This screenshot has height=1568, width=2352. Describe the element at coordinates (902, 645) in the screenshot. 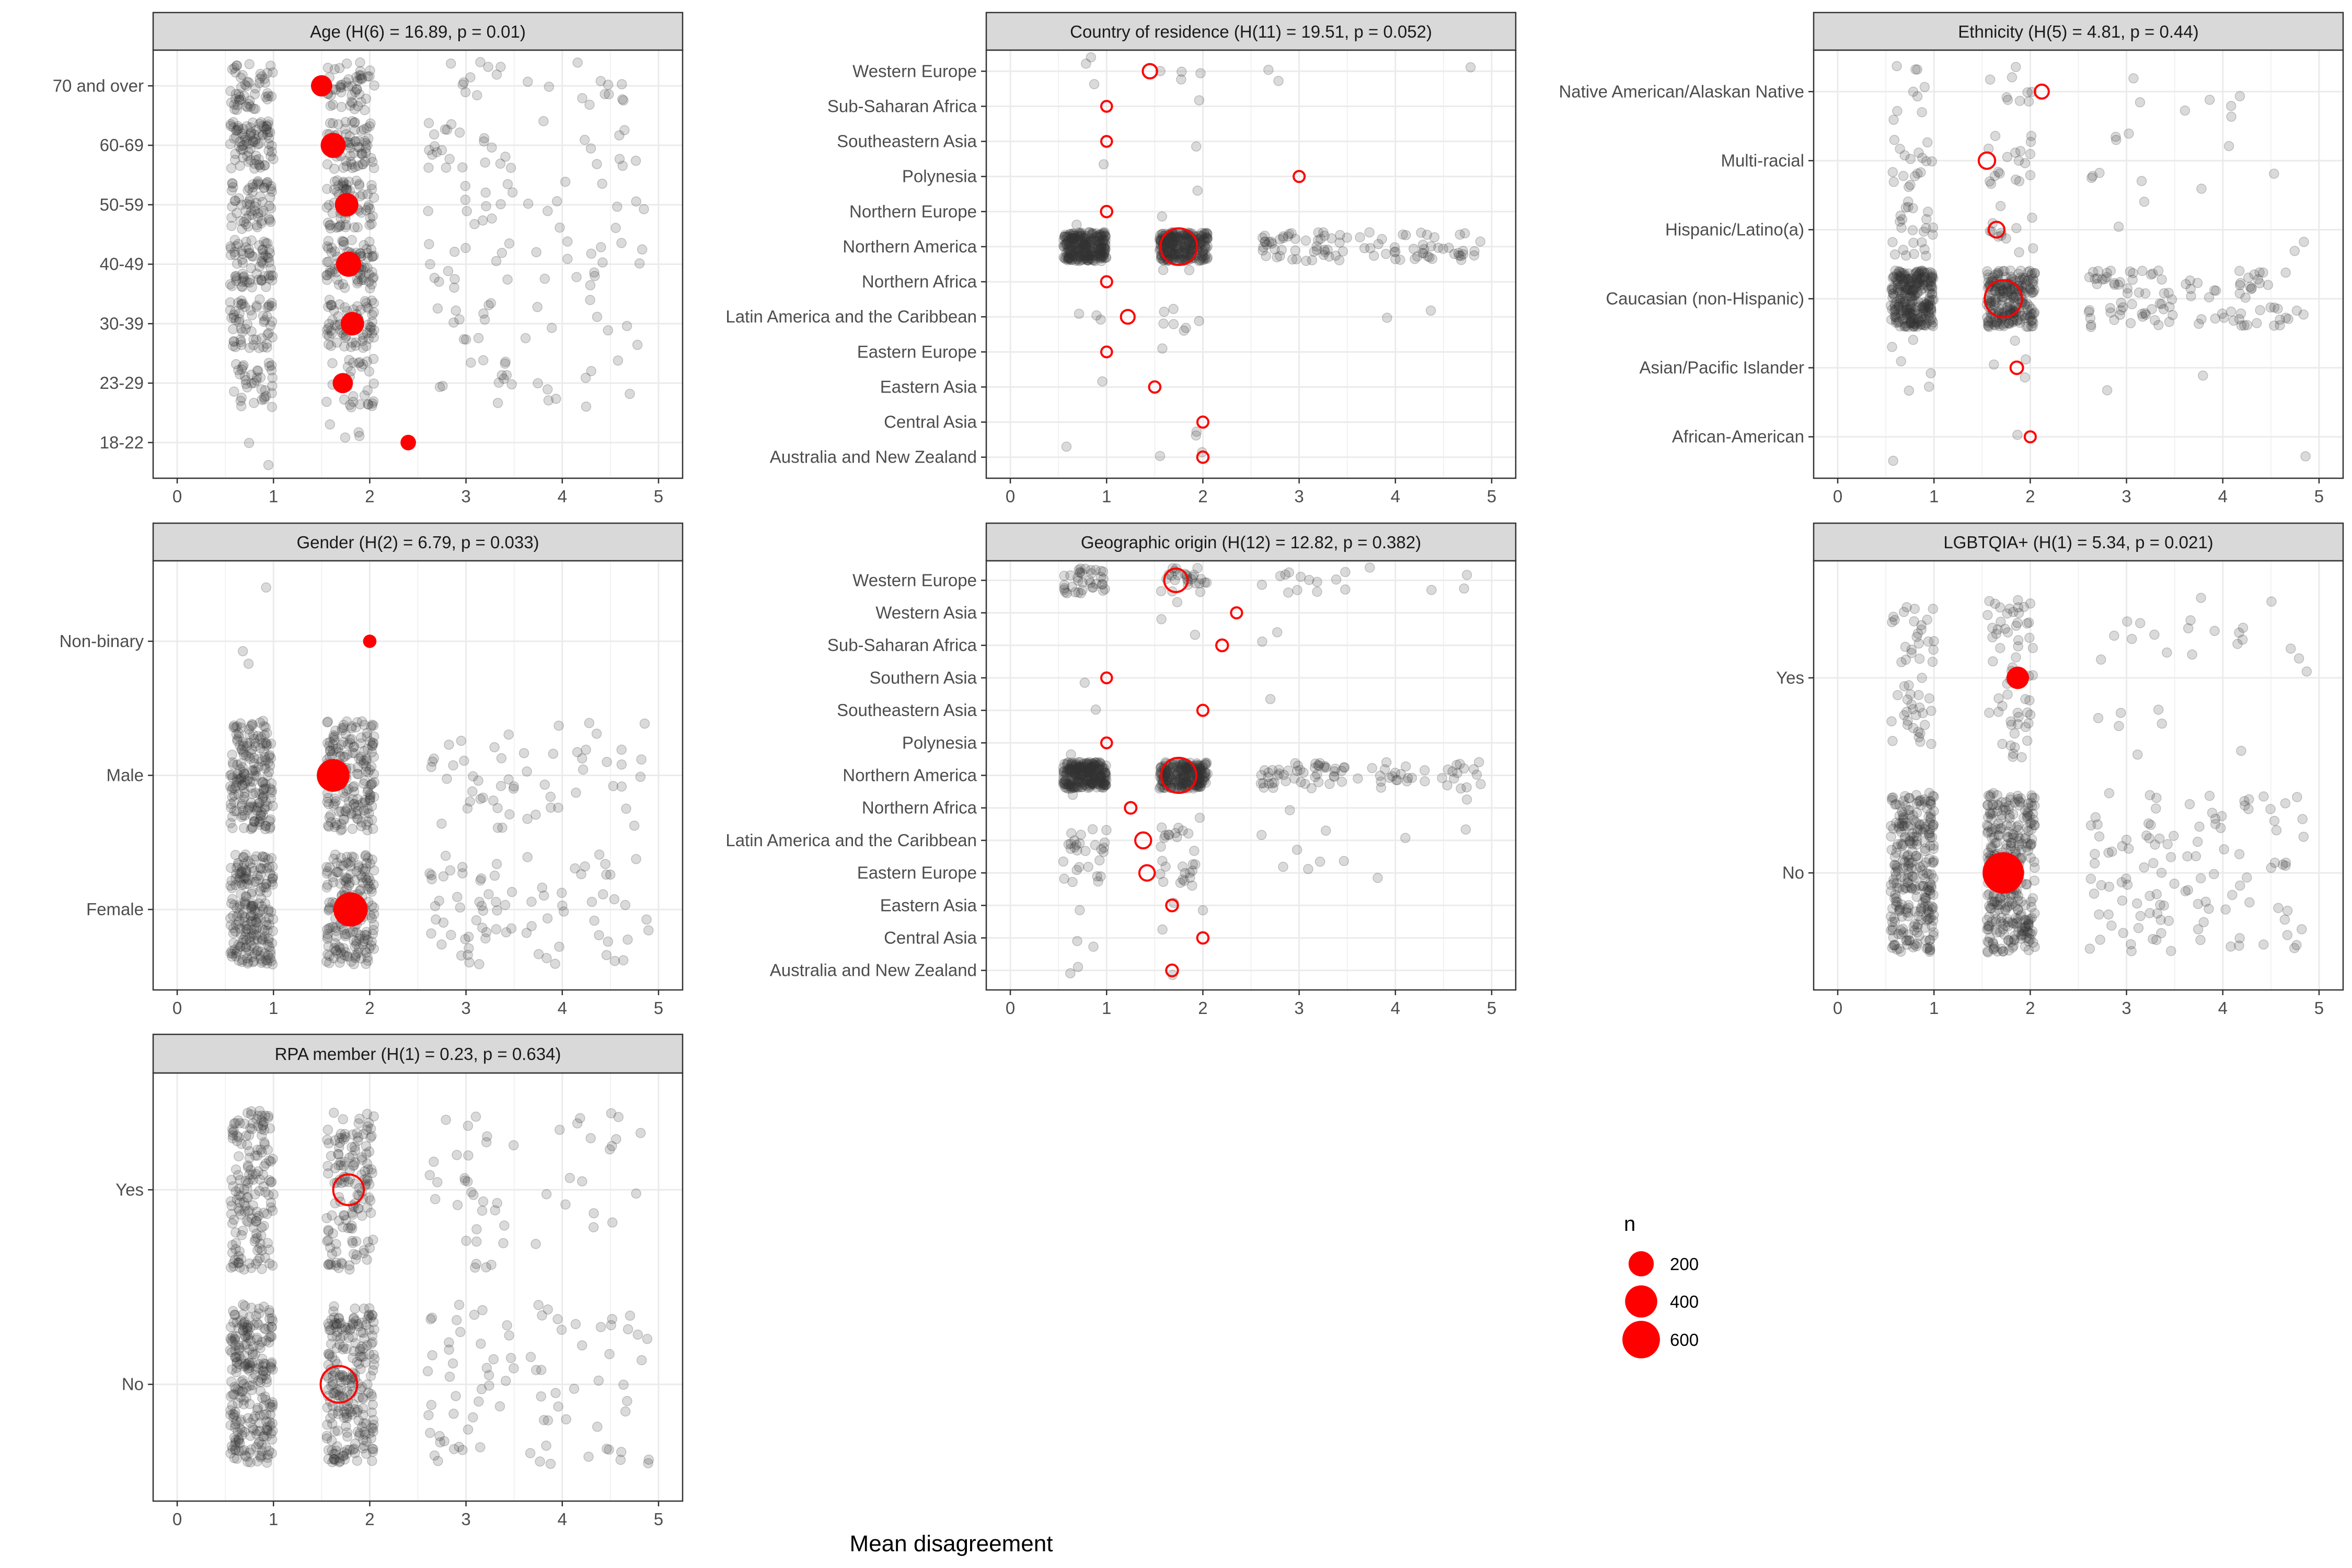

I see `y-tick-label: Sub-Saharan Africa` at that location.